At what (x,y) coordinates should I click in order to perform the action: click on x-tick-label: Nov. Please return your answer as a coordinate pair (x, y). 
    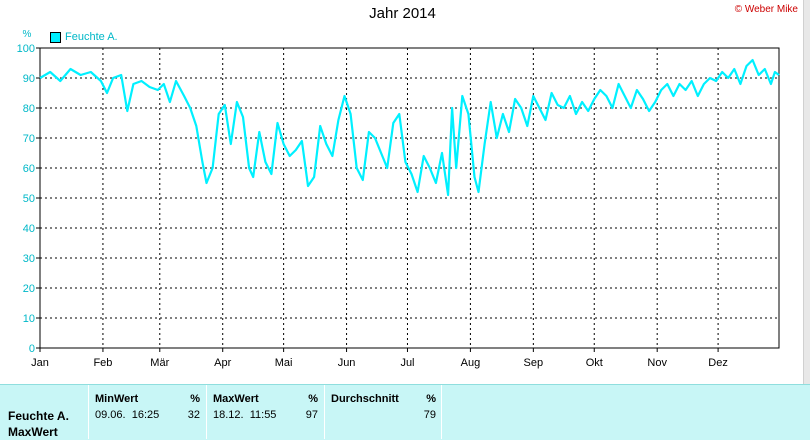
    Looking at the image, I should click on (657, 363).